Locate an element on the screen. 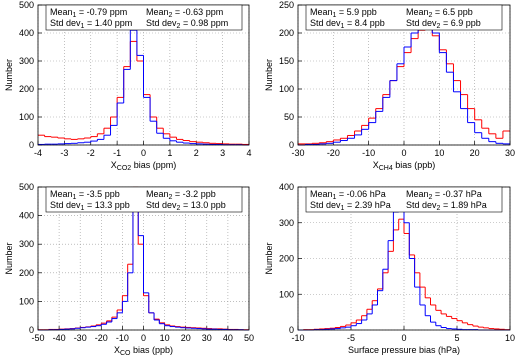 The image size is (523, 355). x-axis-label: Surface pressure bias (hPa) is located at coordinates (404, 350).